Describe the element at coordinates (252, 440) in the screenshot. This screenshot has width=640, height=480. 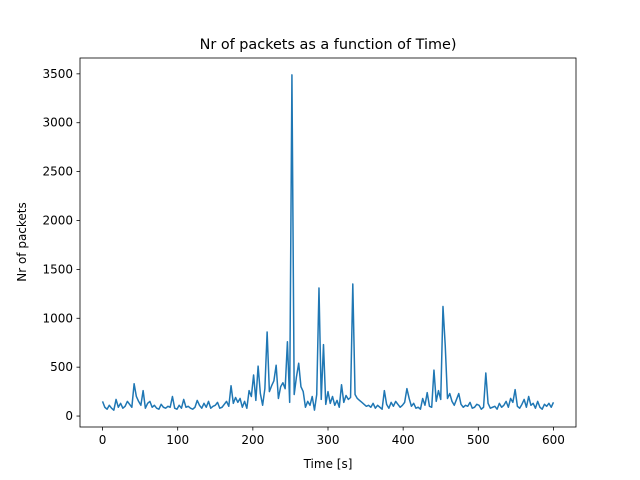
I see `x-tick-label: 200` at that location.